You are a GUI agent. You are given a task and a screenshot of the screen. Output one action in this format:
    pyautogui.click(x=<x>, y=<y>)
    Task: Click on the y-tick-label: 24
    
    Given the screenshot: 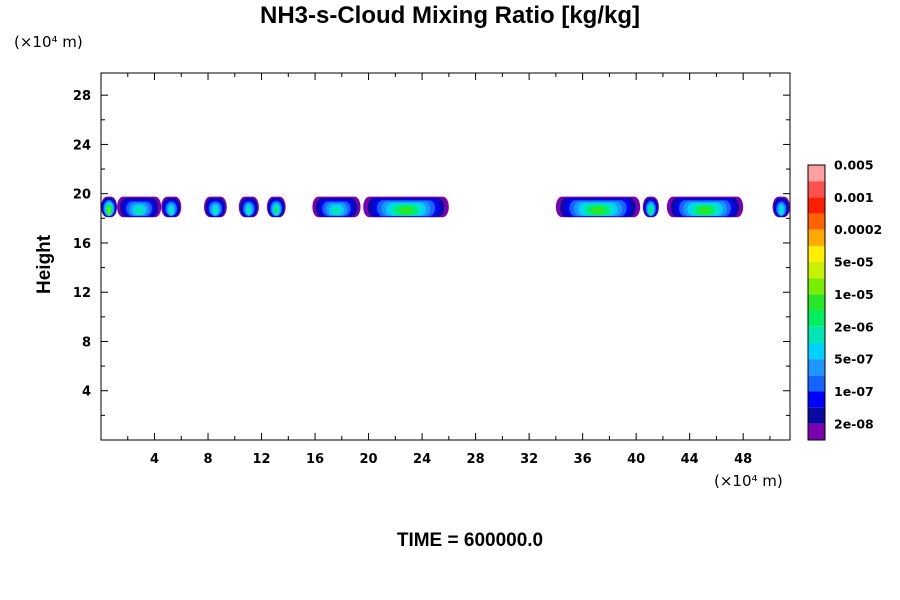 What is the action you would take?
    pyautogui.click(x=82, y=145)
    